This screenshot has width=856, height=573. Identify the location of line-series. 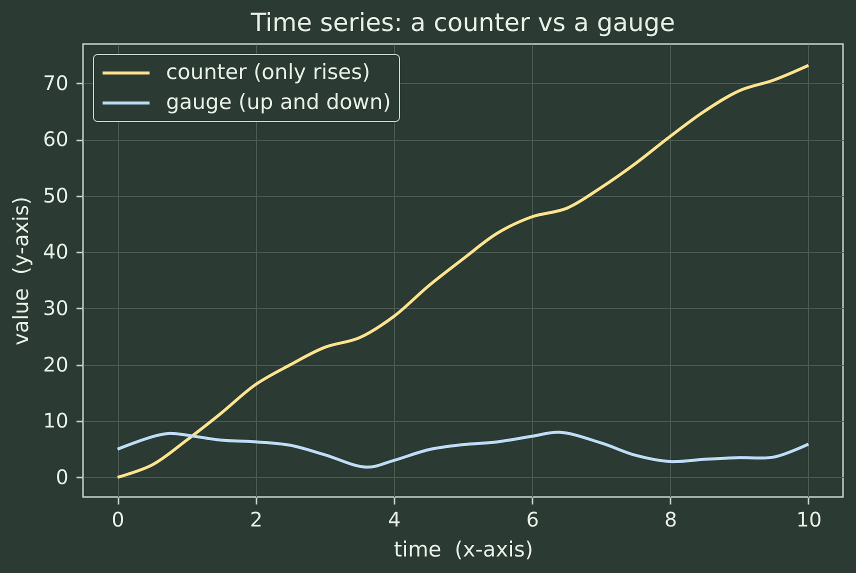
(463, 449).